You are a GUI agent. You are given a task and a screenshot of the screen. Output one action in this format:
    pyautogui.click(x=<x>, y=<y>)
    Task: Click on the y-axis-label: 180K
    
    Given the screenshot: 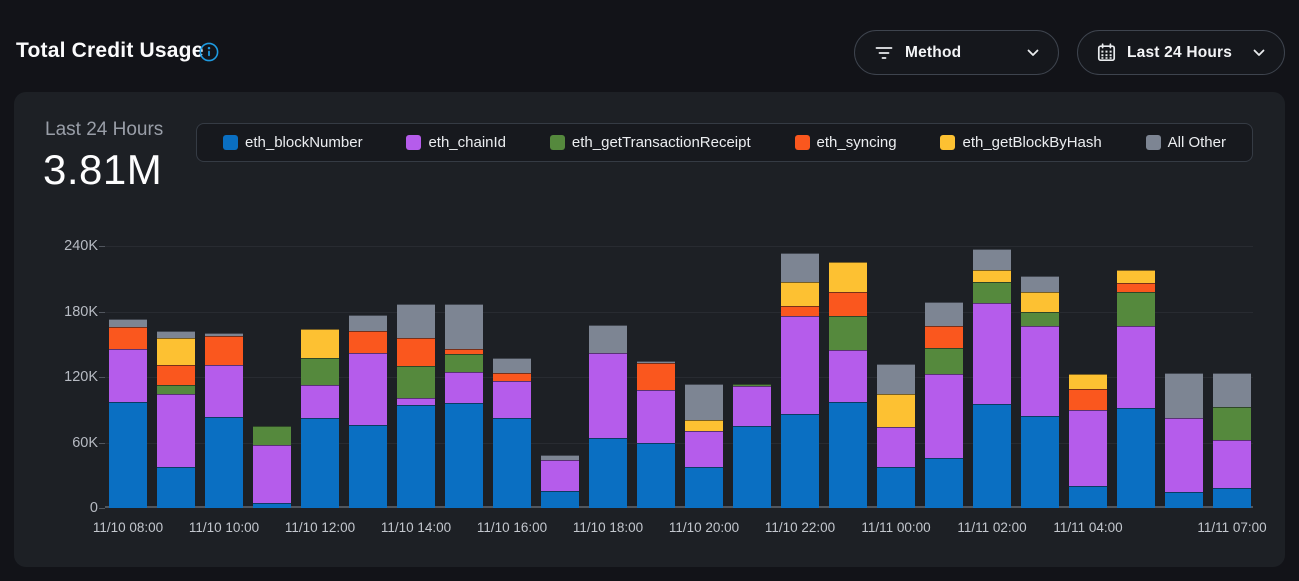 What is the action you would take?
    pyautogui.click(x=81, y=311)
    